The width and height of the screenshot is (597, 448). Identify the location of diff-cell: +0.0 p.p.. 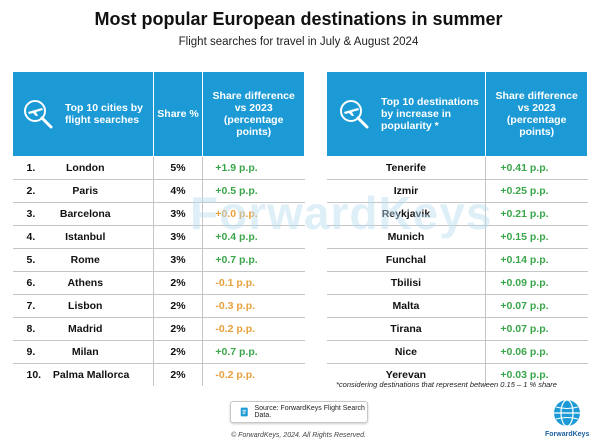
(253, 214).